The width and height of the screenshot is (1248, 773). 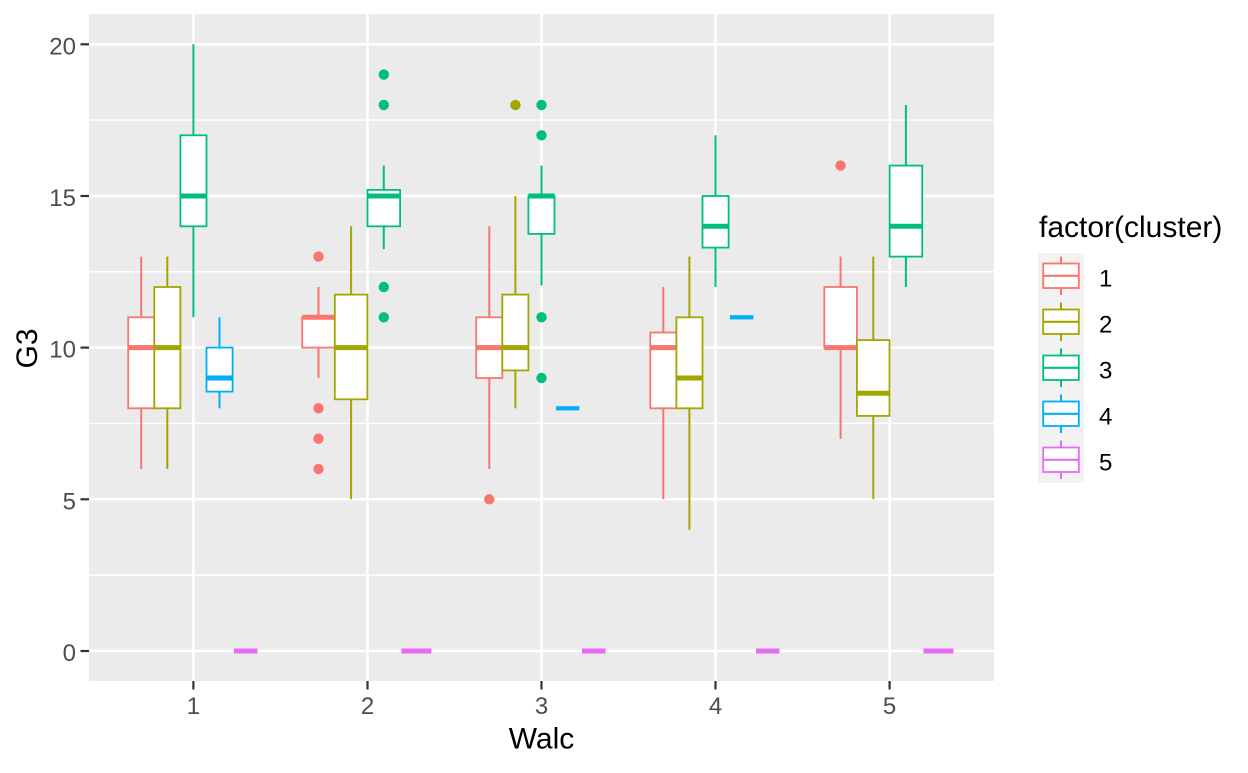 I want to click on svg-text: G3, so click(x=27, y=348).